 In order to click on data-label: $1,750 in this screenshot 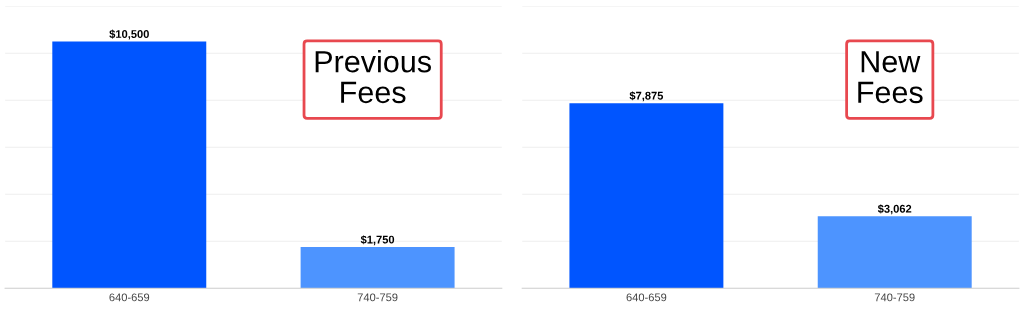, I will do `click(377, 240)`.